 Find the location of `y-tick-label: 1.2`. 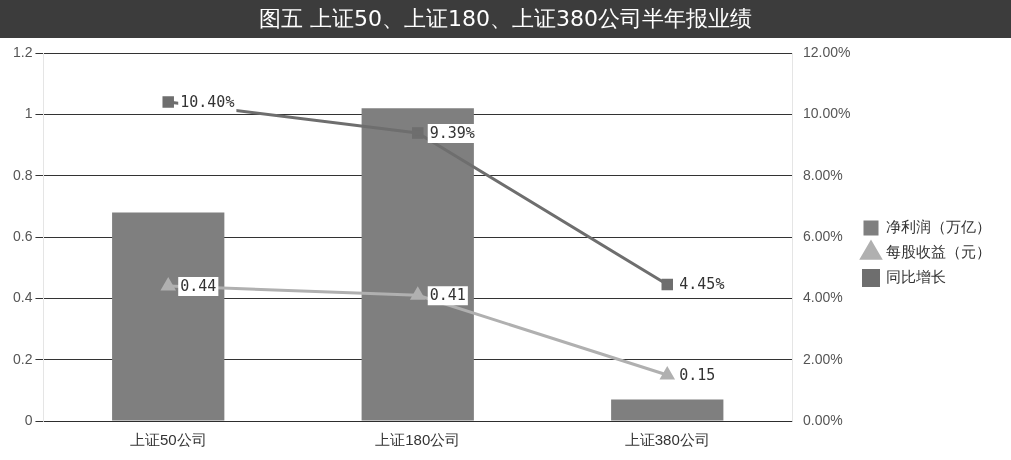

y-tick-label: 1.2 is located at coordinates (22, 51).